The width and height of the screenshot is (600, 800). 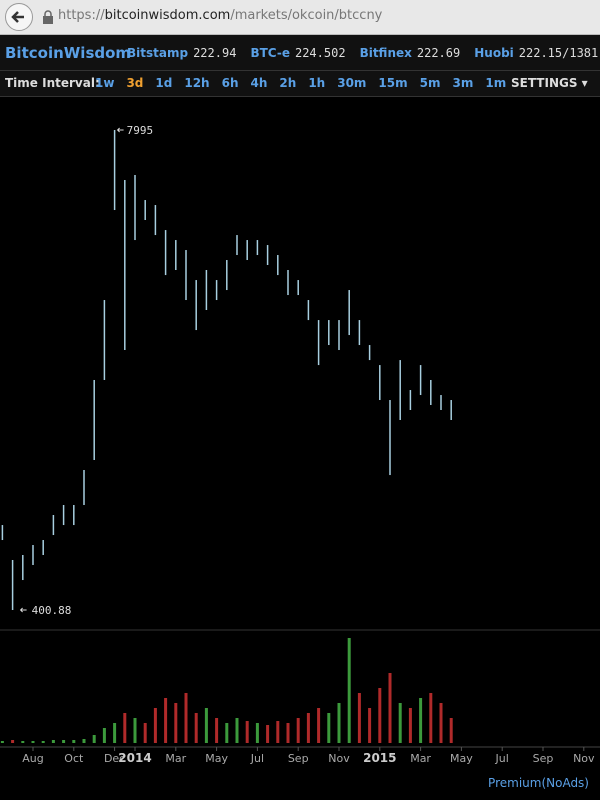 I want to click on exchange-name: BTC-e, so click(x=270, y=53).